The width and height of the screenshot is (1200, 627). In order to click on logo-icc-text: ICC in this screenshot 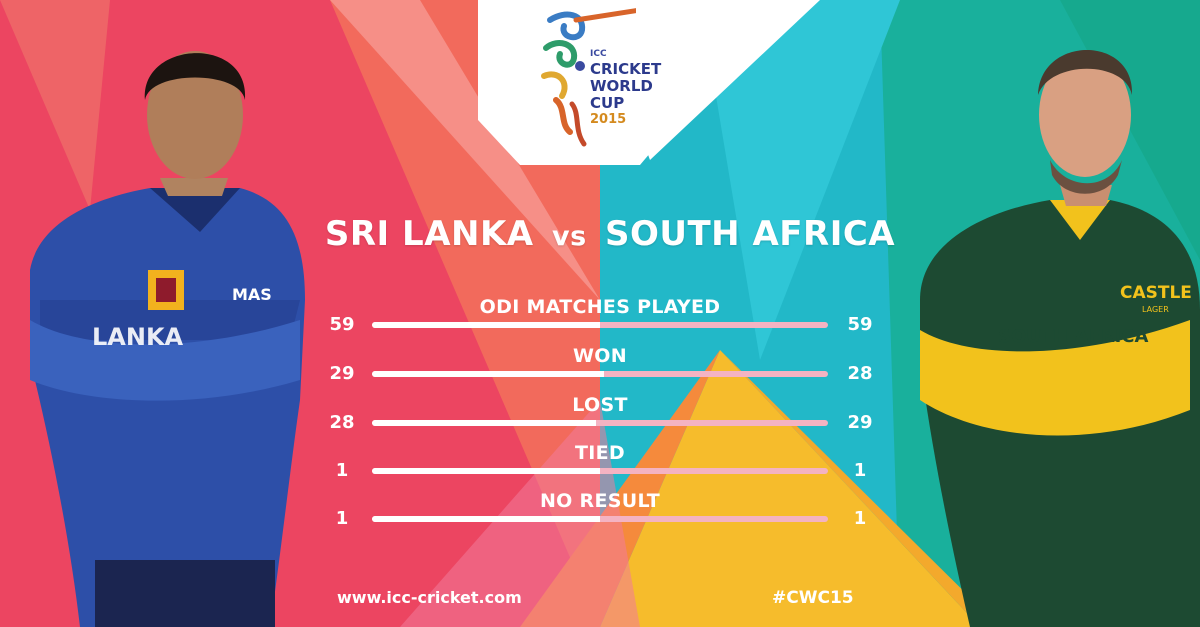, I will do `click(598, 54)`.